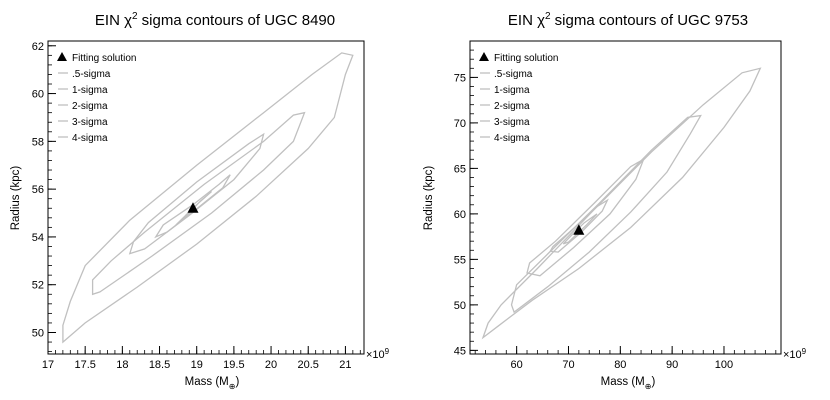 The image size is (830, 400). What do you see at coordinates (620, 365) in the screenshot?
I see `x-tick-label: 80` at bounding box center [620, 365].